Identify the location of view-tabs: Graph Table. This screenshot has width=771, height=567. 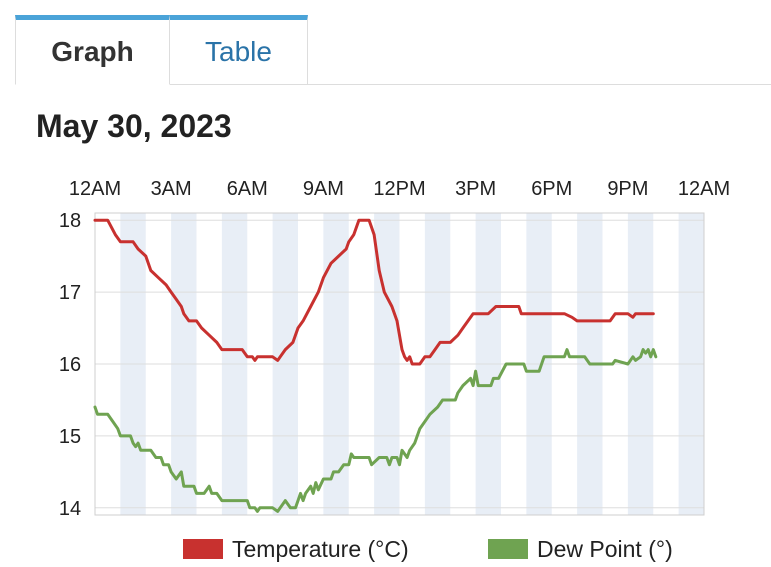
(393, 50).